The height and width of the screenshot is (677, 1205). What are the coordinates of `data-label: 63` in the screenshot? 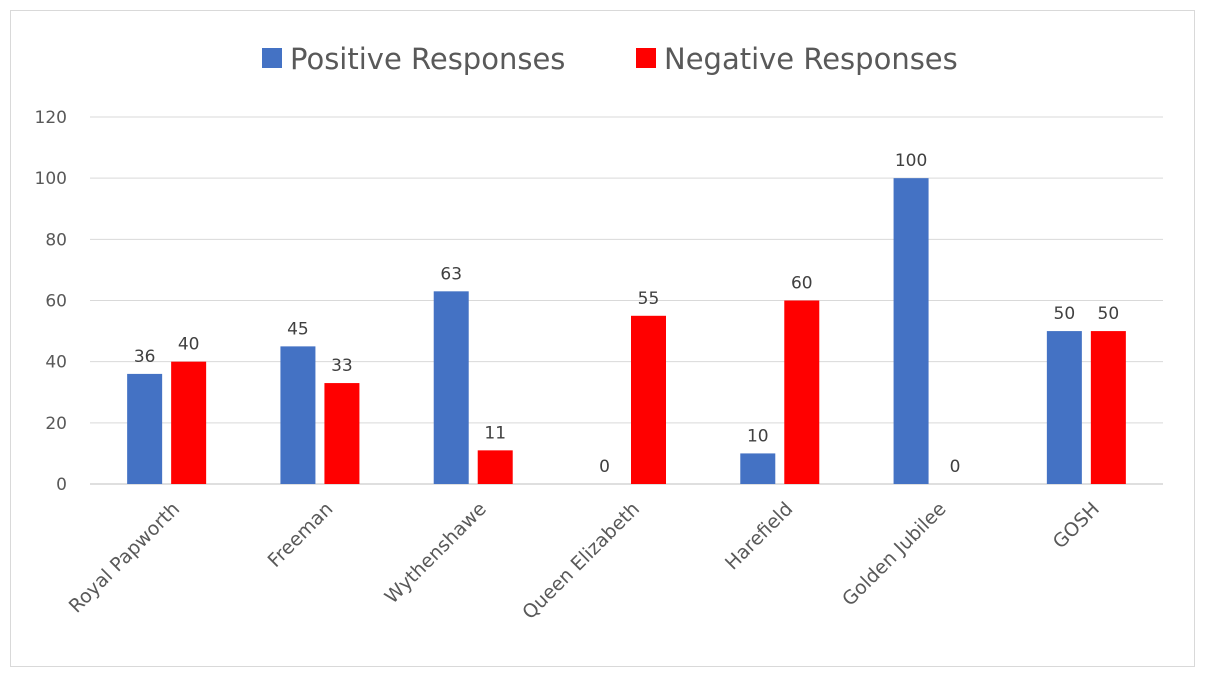 It's located at (451, 274).